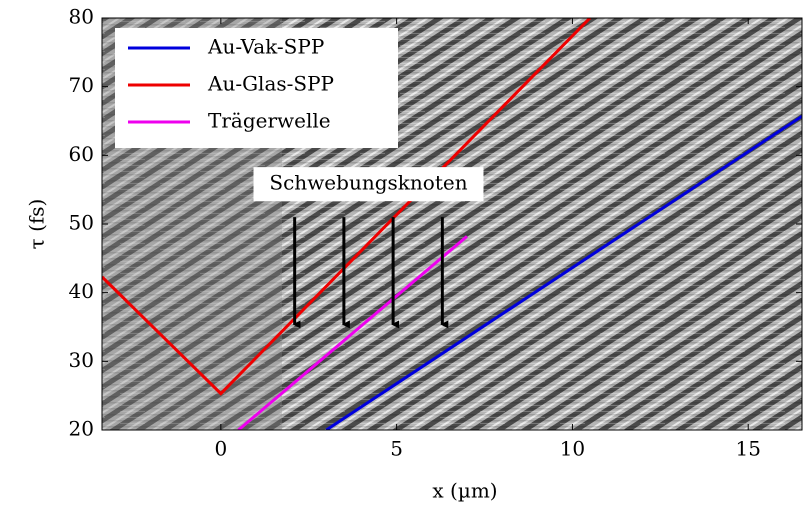 The width and height of the screenshot is (803, 510). I want to click on series-line, so click(352, 332).